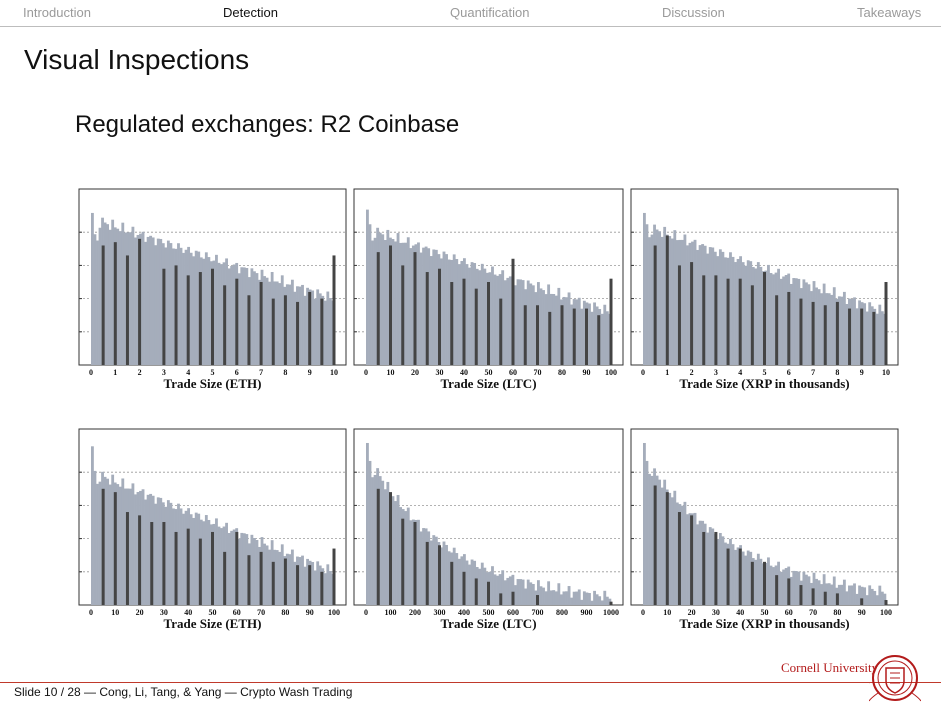 The image size is (941, 705). Describe the element at coordinates (889, 12) in the screenshot. I see `nav-takeaways: Takeaways` at that location.